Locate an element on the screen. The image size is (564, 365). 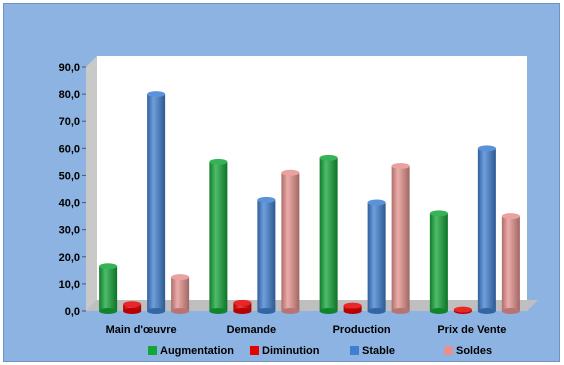
y-tick-label: 50,0 is located at coordinates (69, 176).